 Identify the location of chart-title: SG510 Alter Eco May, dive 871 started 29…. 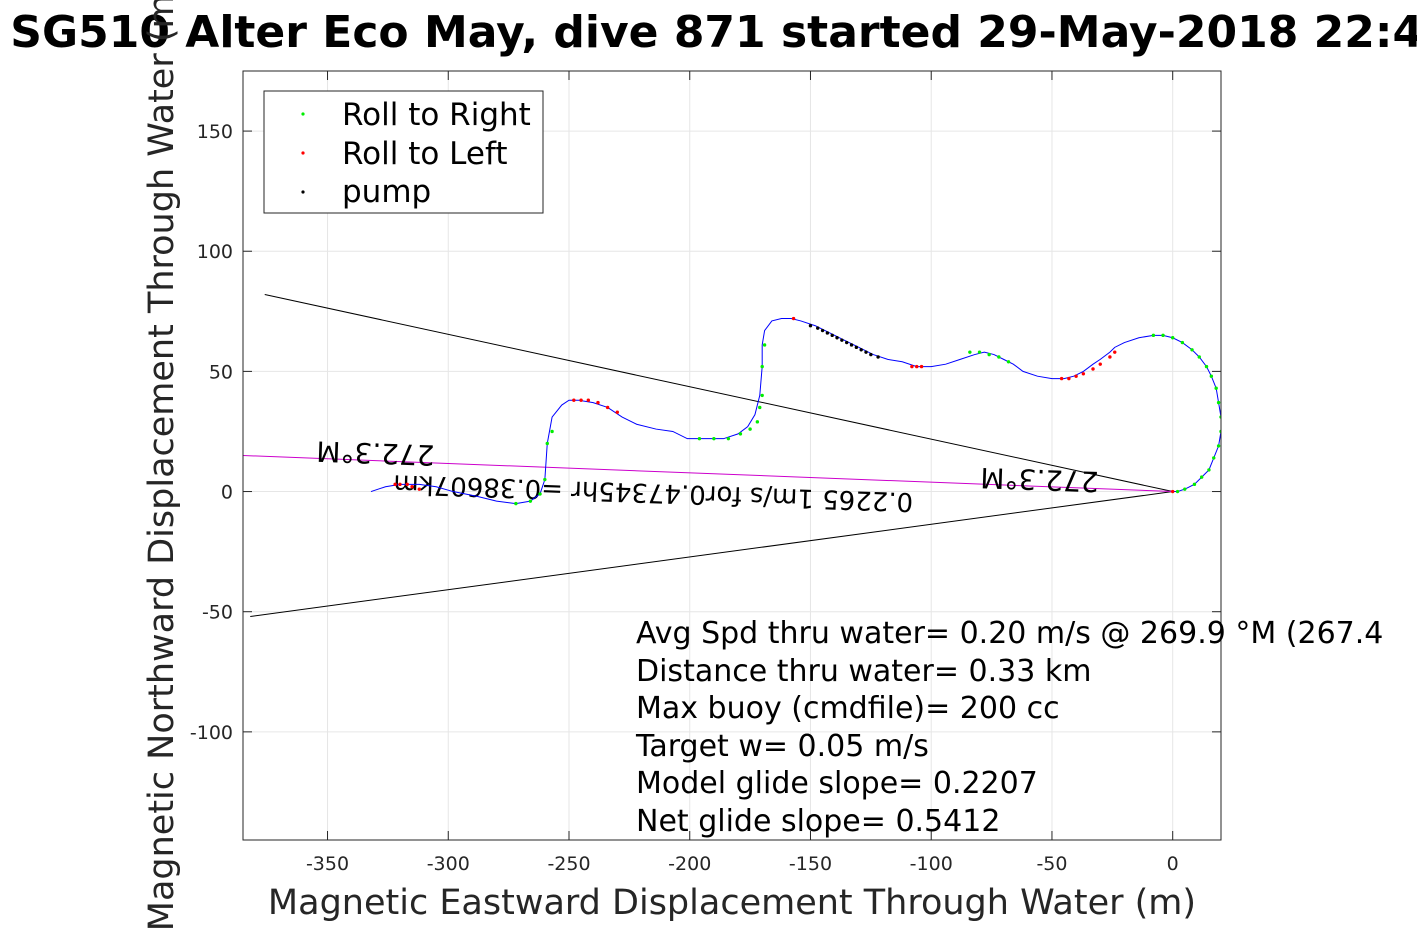
(713, 32).